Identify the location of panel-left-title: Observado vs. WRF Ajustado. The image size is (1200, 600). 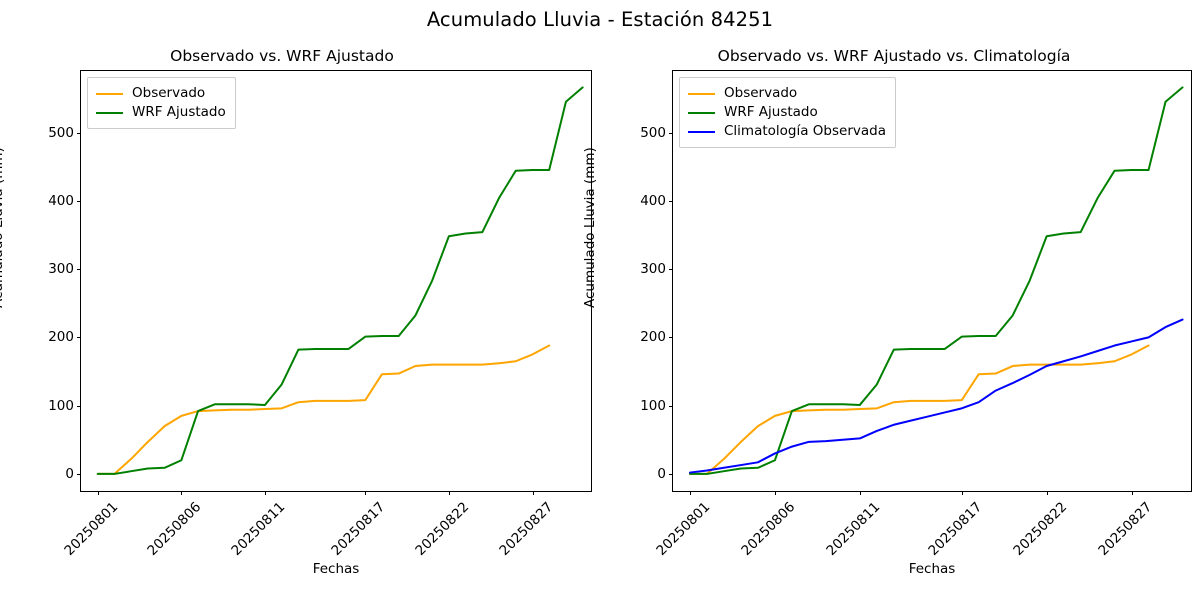
(282, 56).